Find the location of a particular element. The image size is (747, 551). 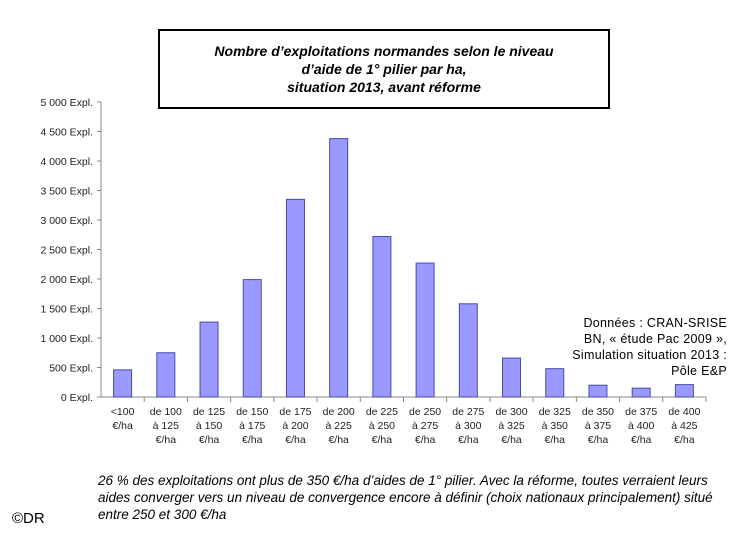

x-tick-label: de 225 is located at coordinates (382, 412).